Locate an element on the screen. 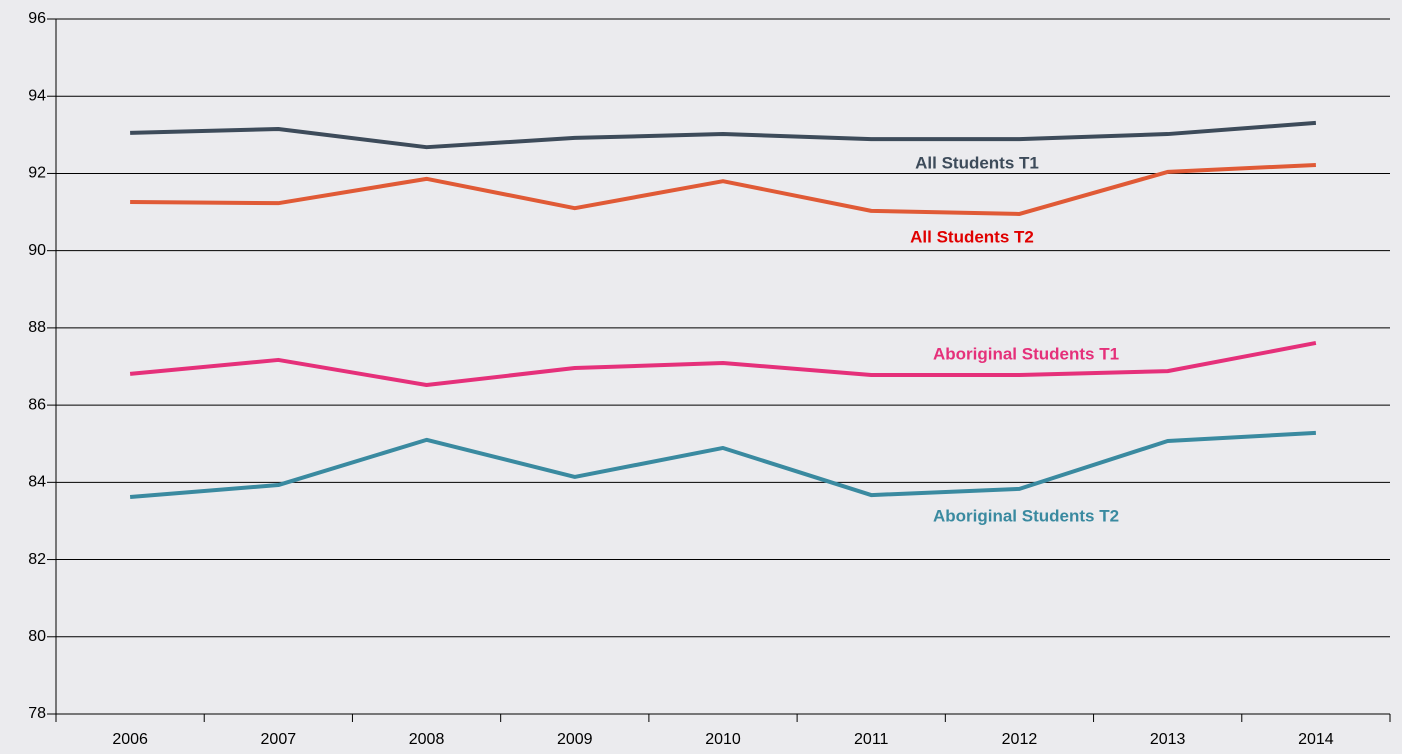 The height and width of the screenshot is (754, 1402). y-tick-label: 78 is located at coordinates (37, 713).